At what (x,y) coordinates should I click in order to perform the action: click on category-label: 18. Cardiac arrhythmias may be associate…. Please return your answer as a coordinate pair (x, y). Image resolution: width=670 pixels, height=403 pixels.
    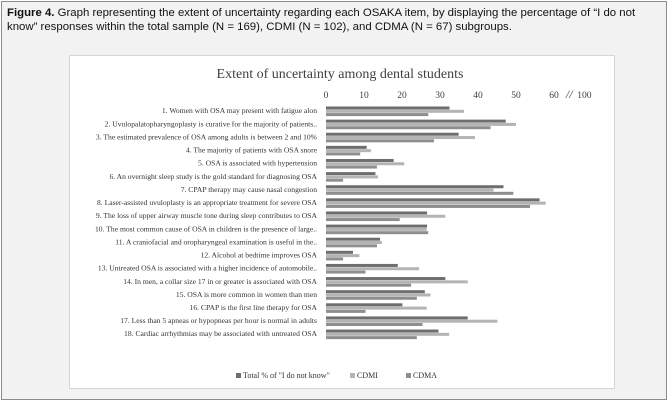
    Looking at the image, I should click on (220, 333).